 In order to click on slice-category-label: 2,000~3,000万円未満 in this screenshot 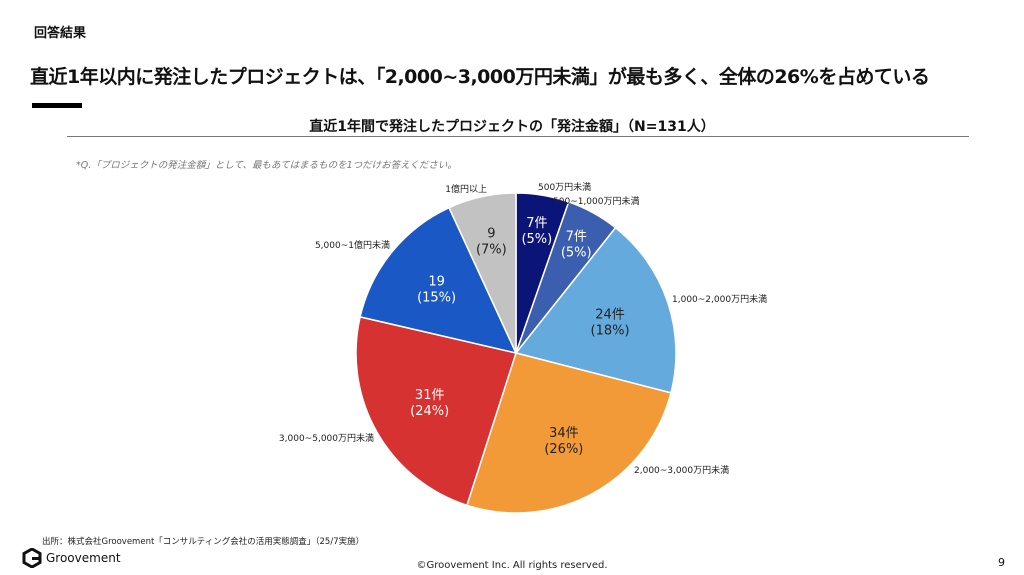, I will do `click(681, 470)`.